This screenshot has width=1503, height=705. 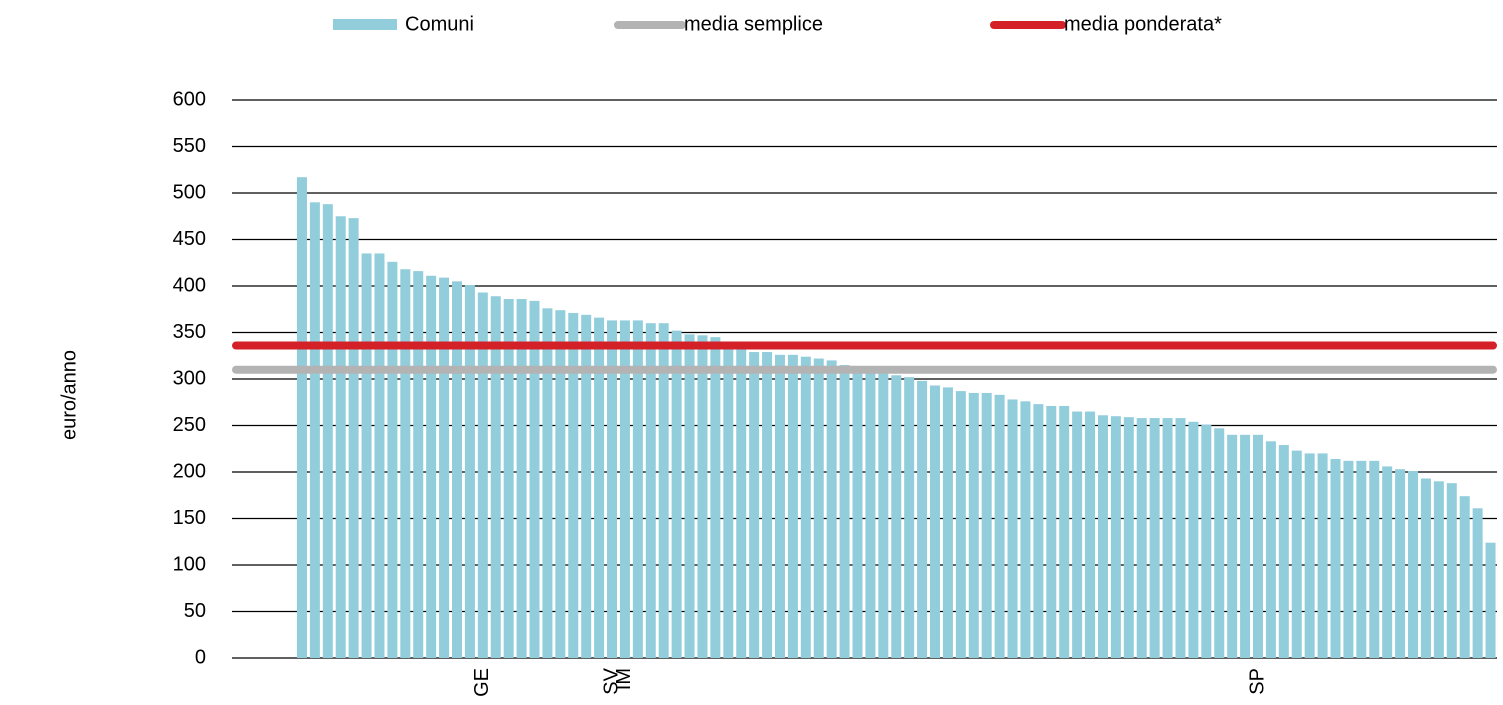 I want to click on y-tick-label: 150, so click(x=189, y=518).